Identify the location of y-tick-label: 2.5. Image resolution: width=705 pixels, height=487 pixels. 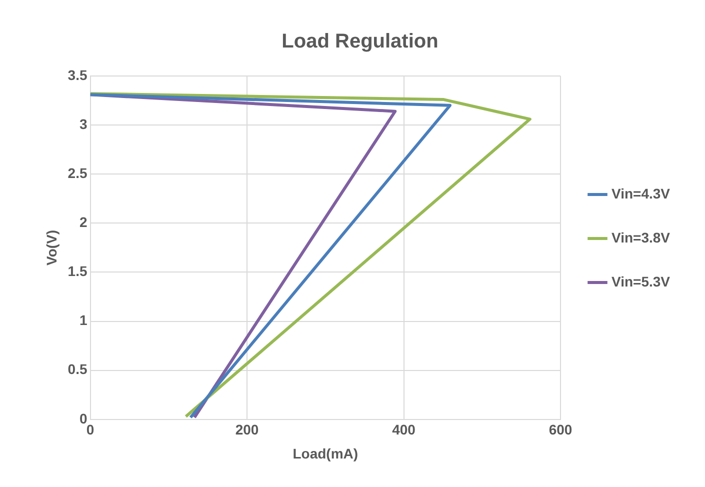
(78, 172).